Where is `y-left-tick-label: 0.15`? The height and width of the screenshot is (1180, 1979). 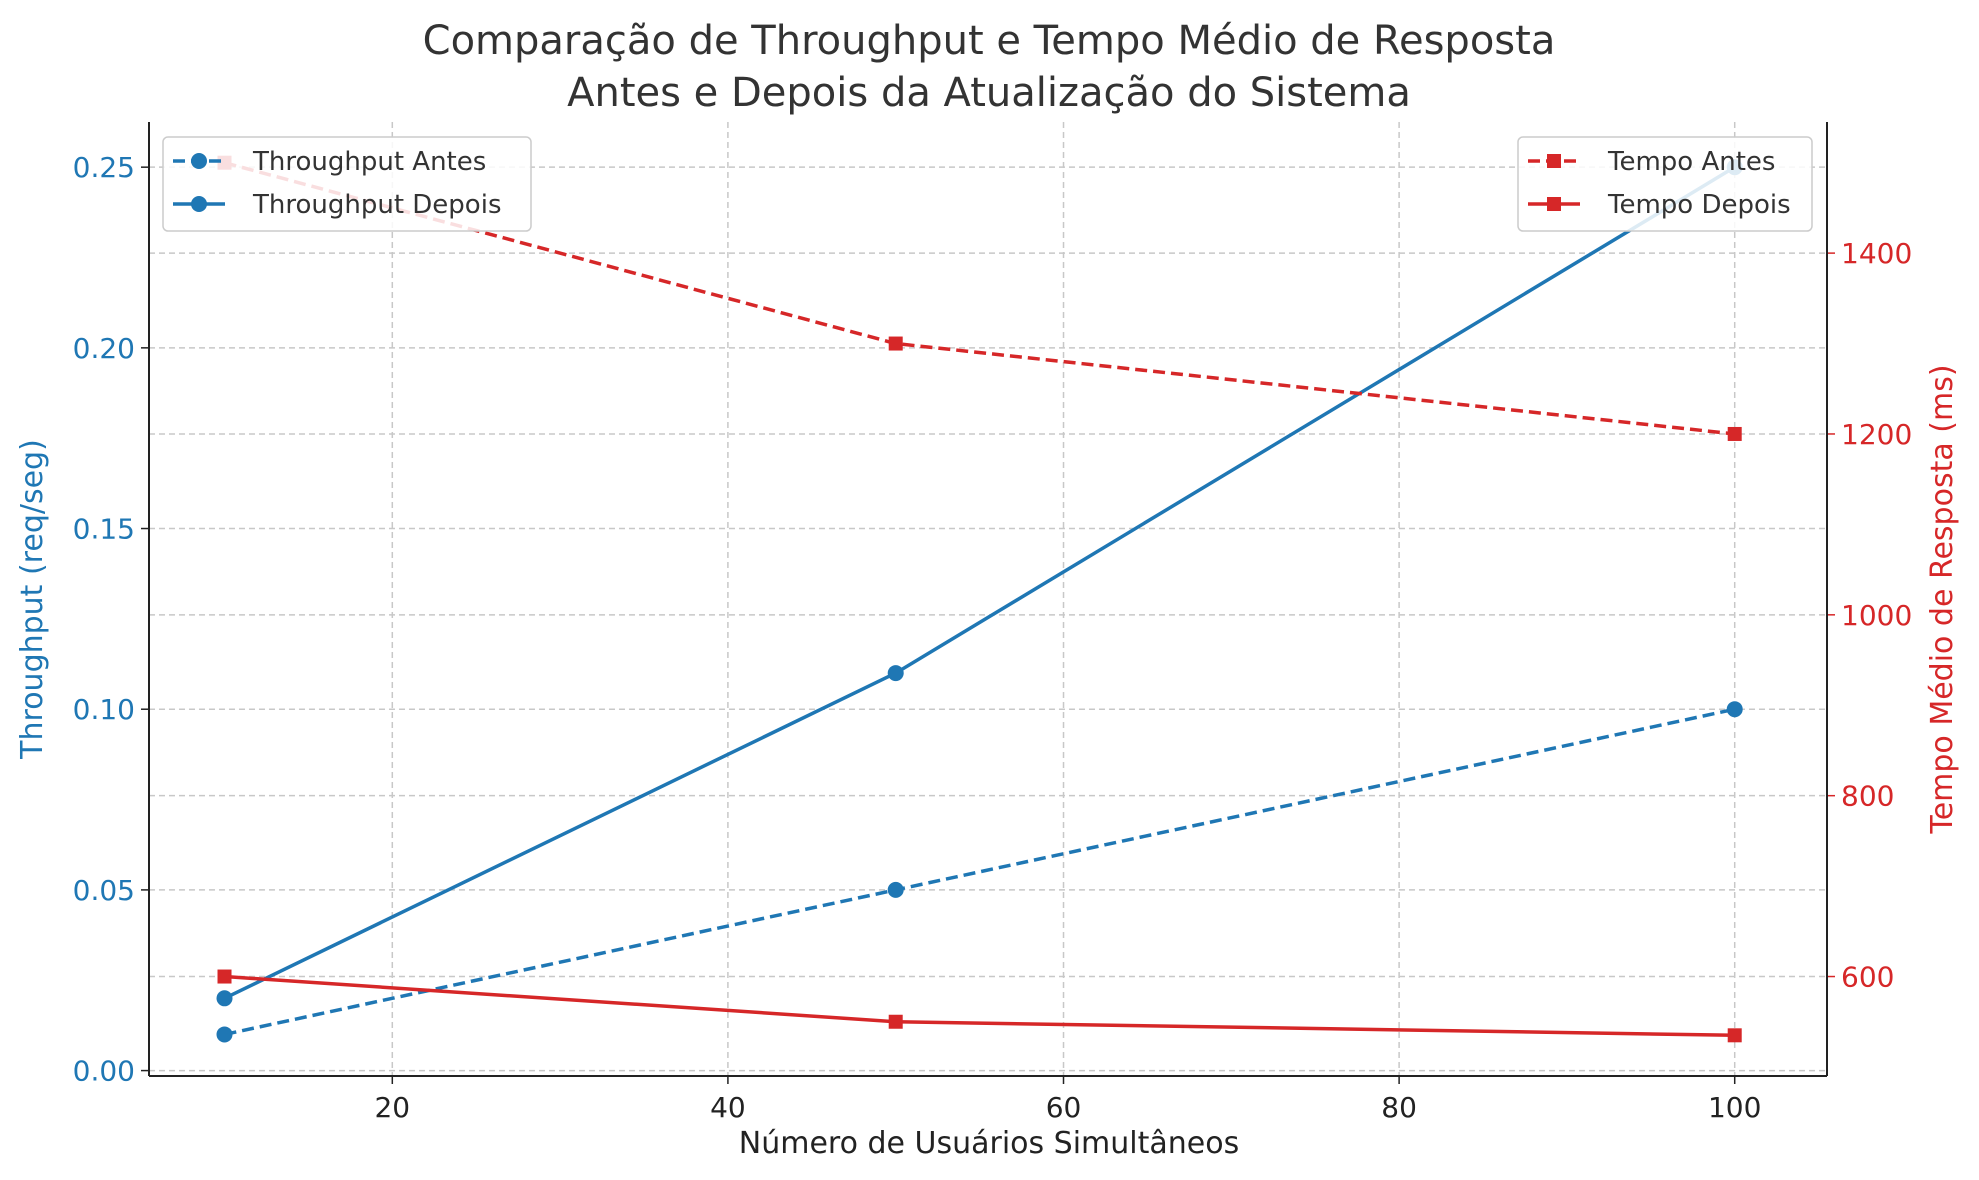 y-left-tick-label: 0.15 is located at coordinates (104, 529).